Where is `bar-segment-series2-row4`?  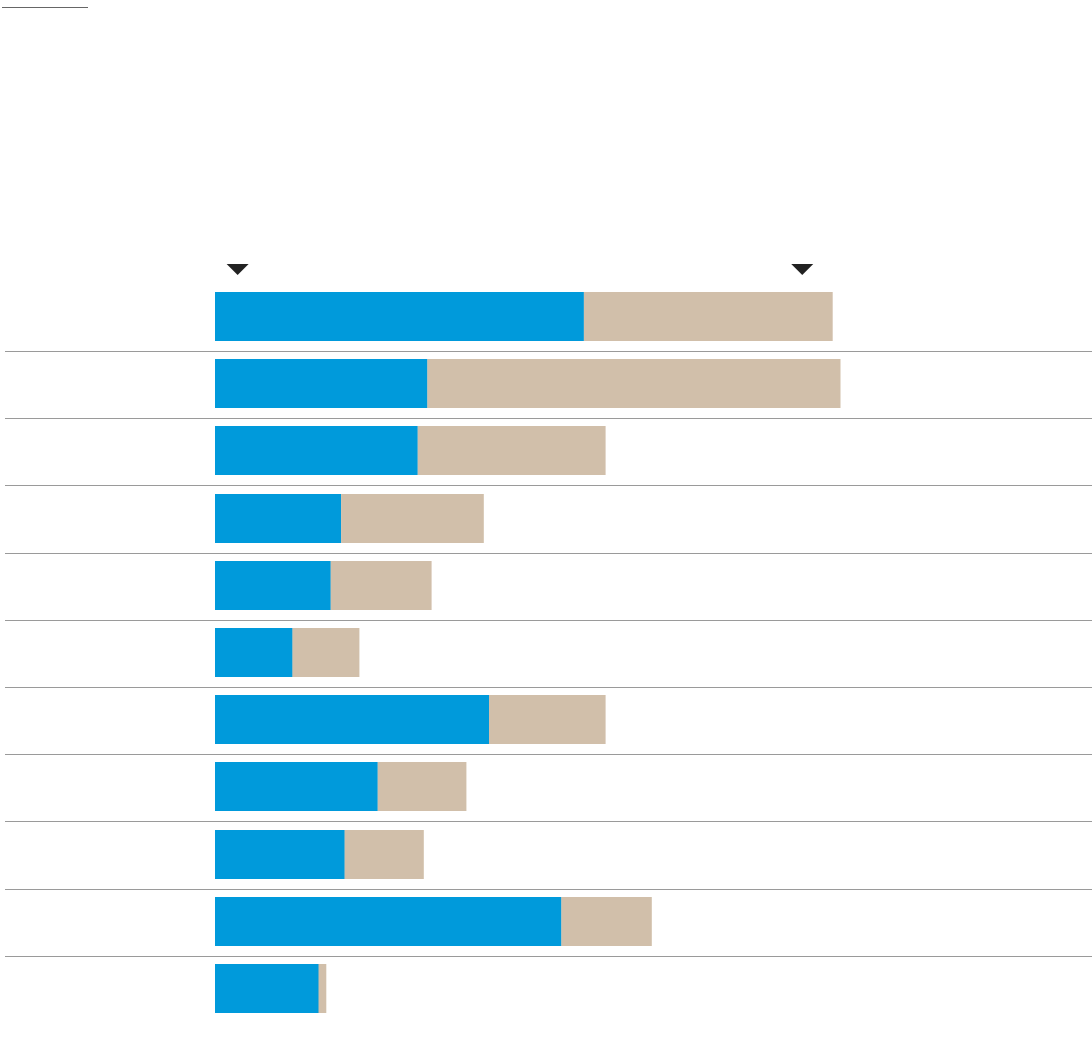 bar-segment-series2-row4 is located at coordinates (412, 518).